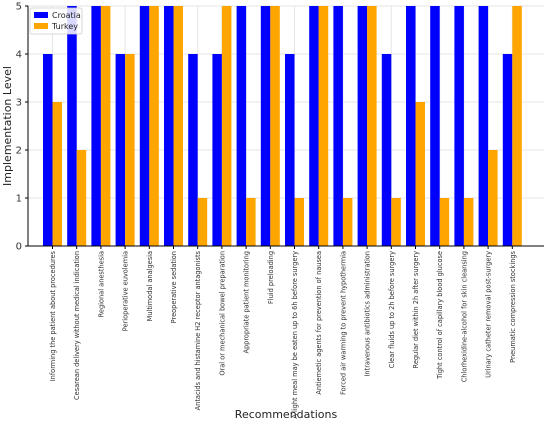 The height and width of the screenshot is (424, 550). What do you see at coordinates (368, 314) in the screenshot?
I see `x-tick-label: Intravenous antibiotics administration` at bounding box center [368, 314].